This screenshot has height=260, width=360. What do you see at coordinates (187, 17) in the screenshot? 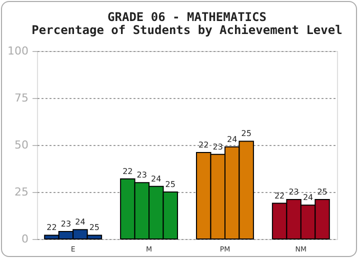
I see `chart-title: GRADE 06 - MATHEMATICS` at bounding box center [187, 17].